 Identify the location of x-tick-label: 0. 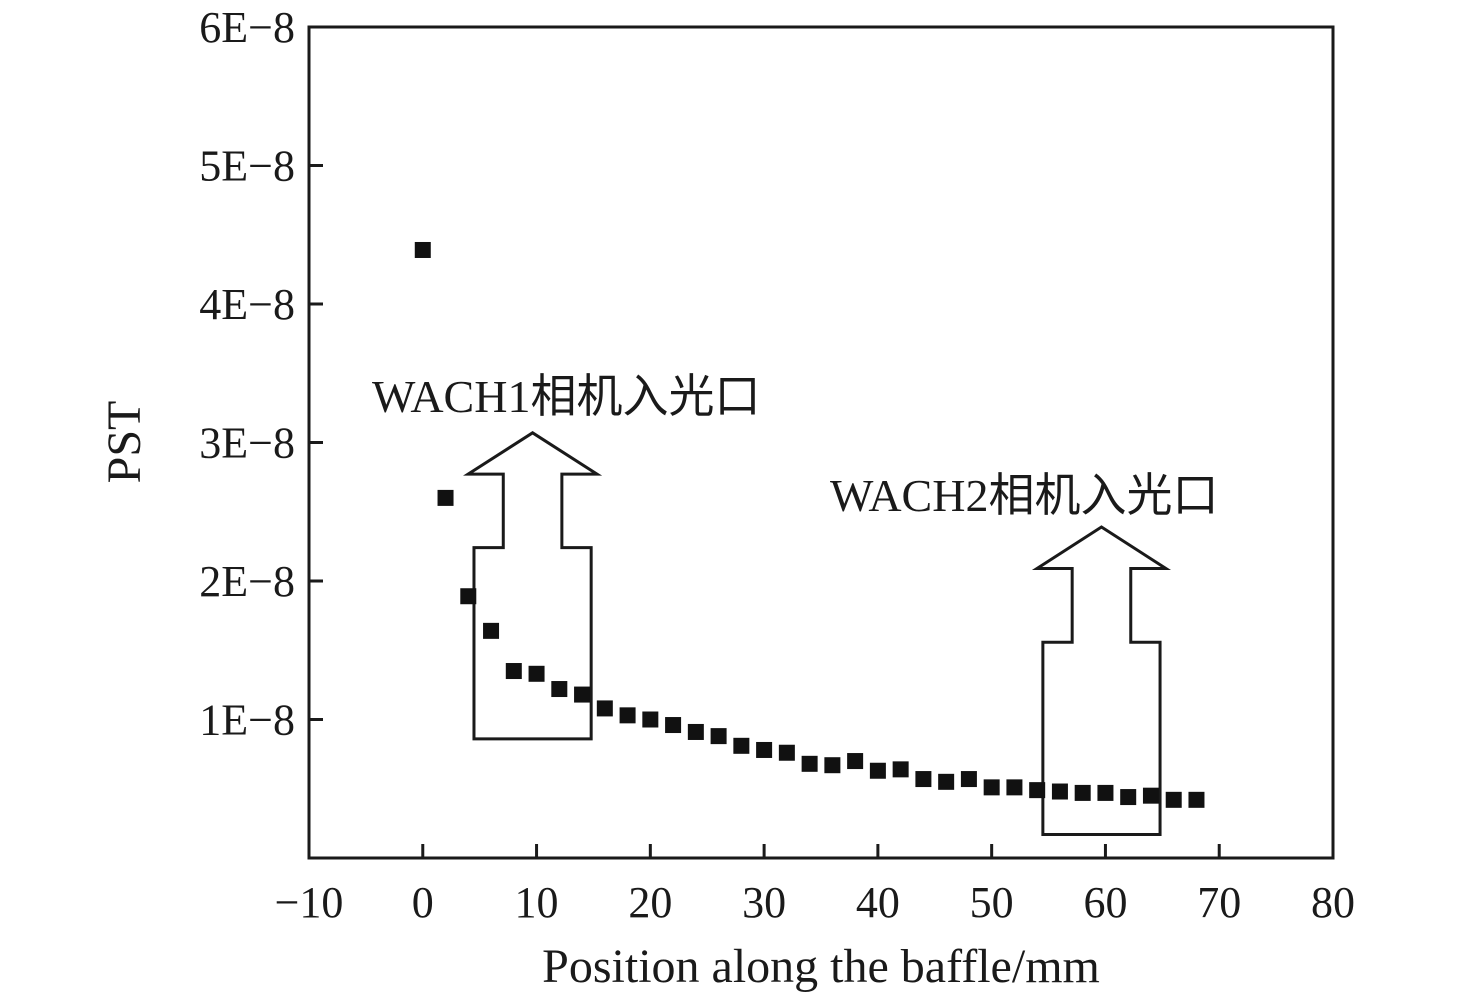
(423, 902).